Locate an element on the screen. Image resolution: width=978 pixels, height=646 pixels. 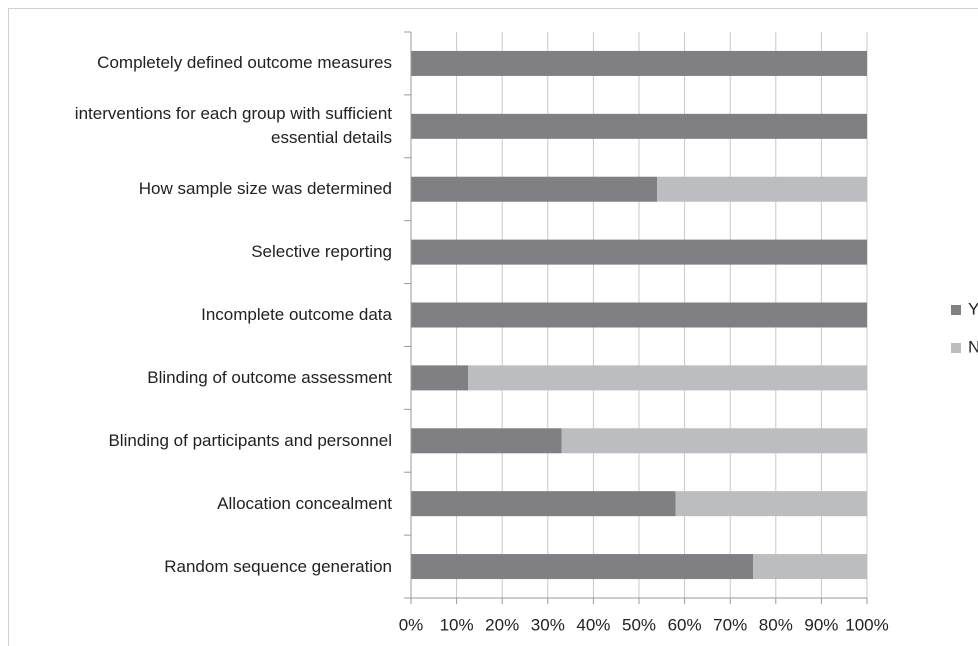
x-tick-label: 80% is located at coordinates (776, 624).